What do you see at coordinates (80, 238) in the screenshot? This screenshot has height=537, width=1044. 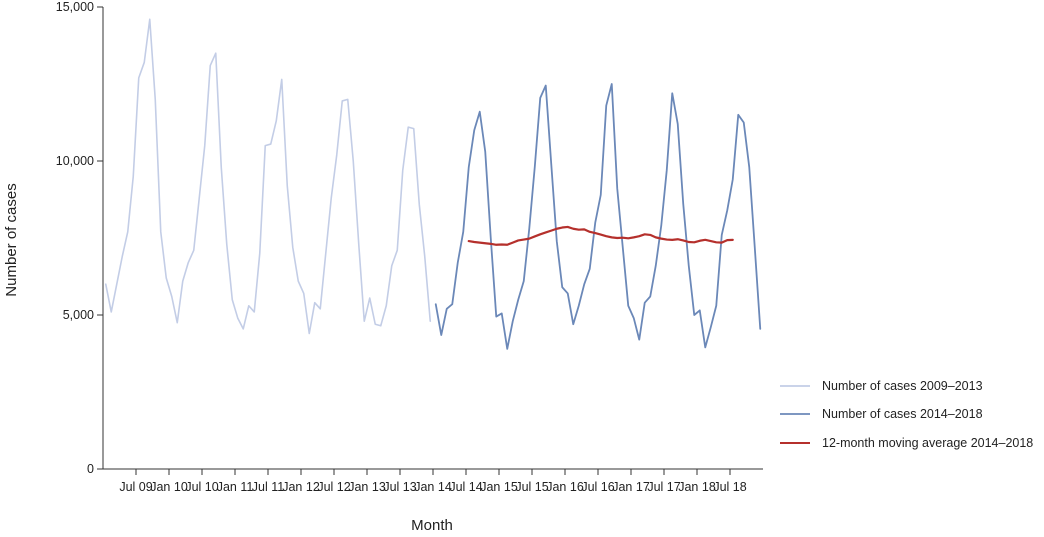 I see `y-axis: 0 5,000 10,000 15,000` at bounding box center [80, 238].